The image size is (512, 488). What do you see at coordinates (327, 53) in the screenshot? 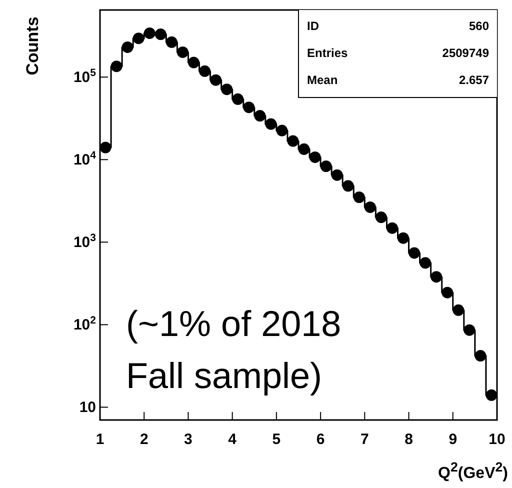
I see `annotation: Entries` at bounding box center [327, 53].